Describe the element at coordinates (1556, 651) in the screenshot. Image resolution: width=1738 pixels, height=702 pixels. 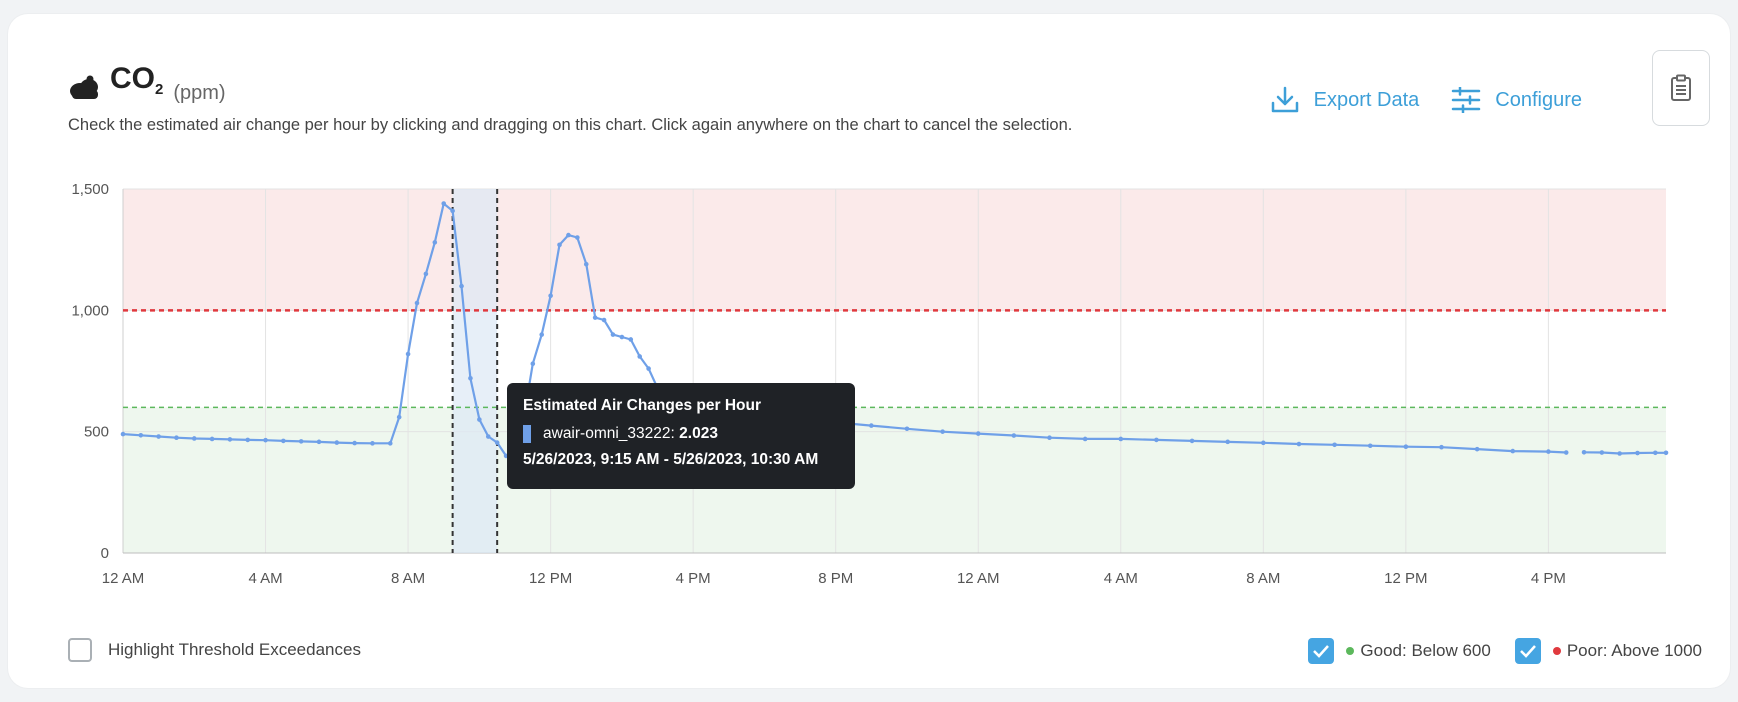
I see `poor-dot` at that location.